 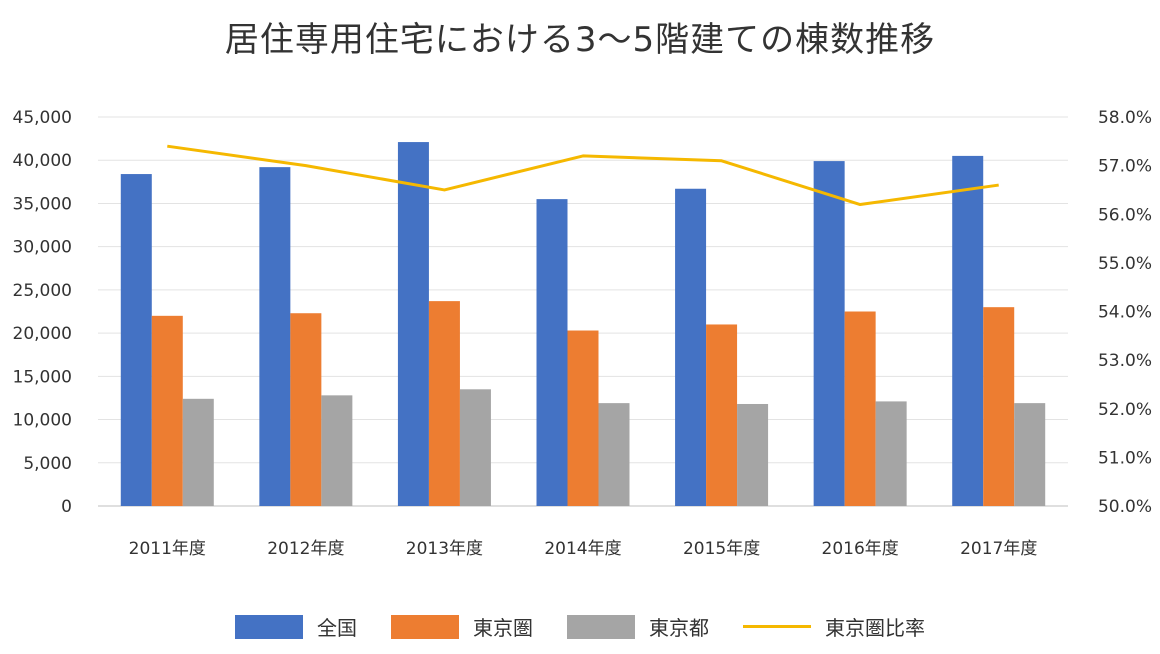 I want to click on y-tick-left-label: 10,000, so click(x=42, y=421).